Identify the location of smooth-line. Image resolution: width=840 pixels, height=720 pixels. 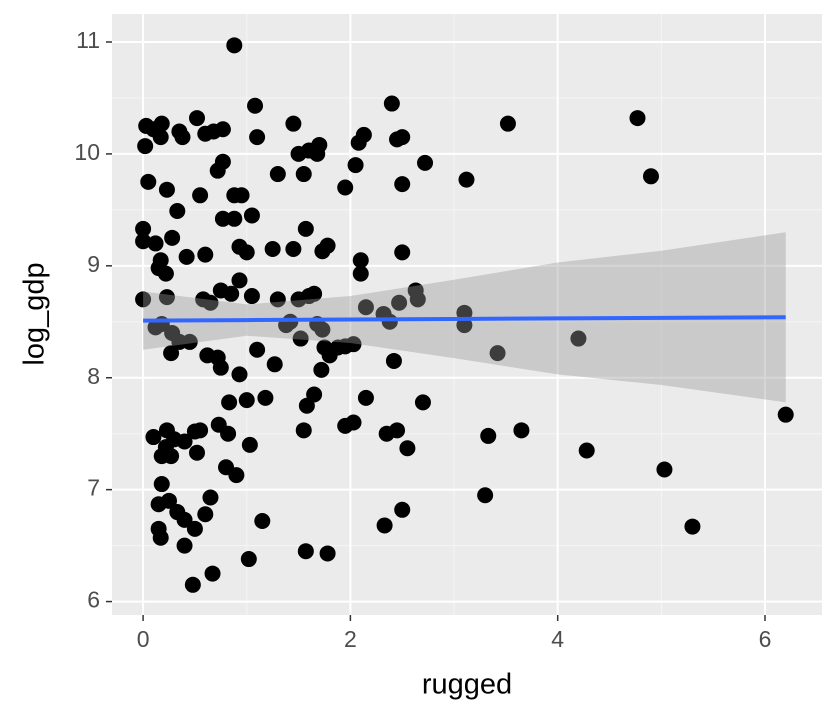
(464, 319).